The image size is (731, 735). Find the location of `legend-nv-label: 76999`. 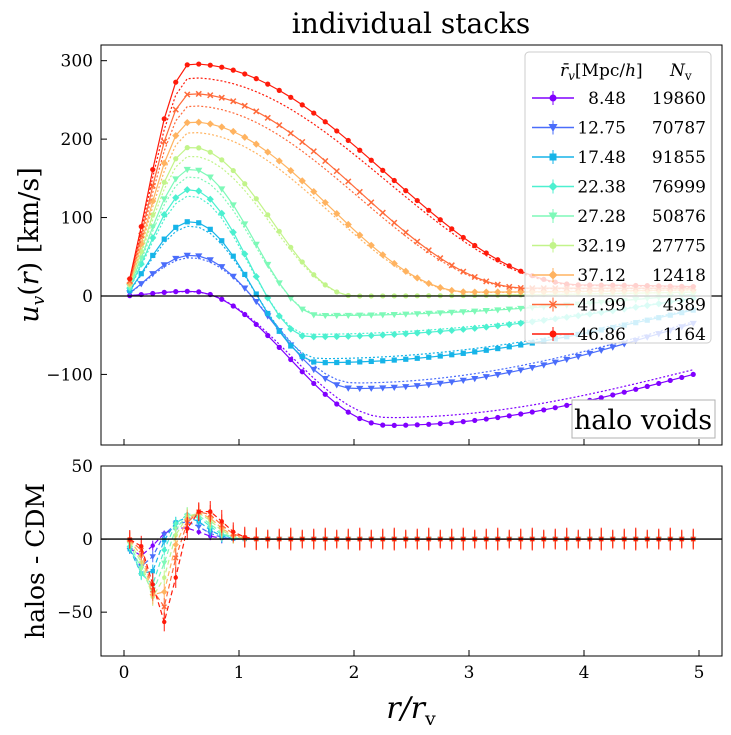

legend-nv-label: 76999 is located at coordinates (679, 188).